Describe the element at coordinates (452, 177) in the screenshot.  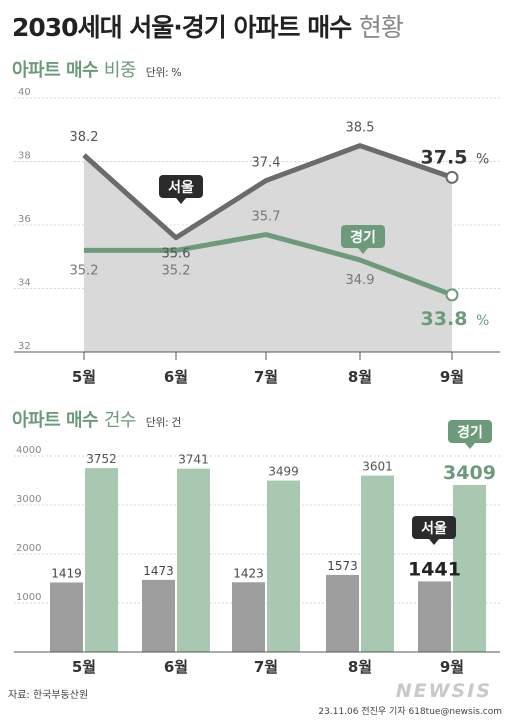
I see `seoul-end-marker` at that location.